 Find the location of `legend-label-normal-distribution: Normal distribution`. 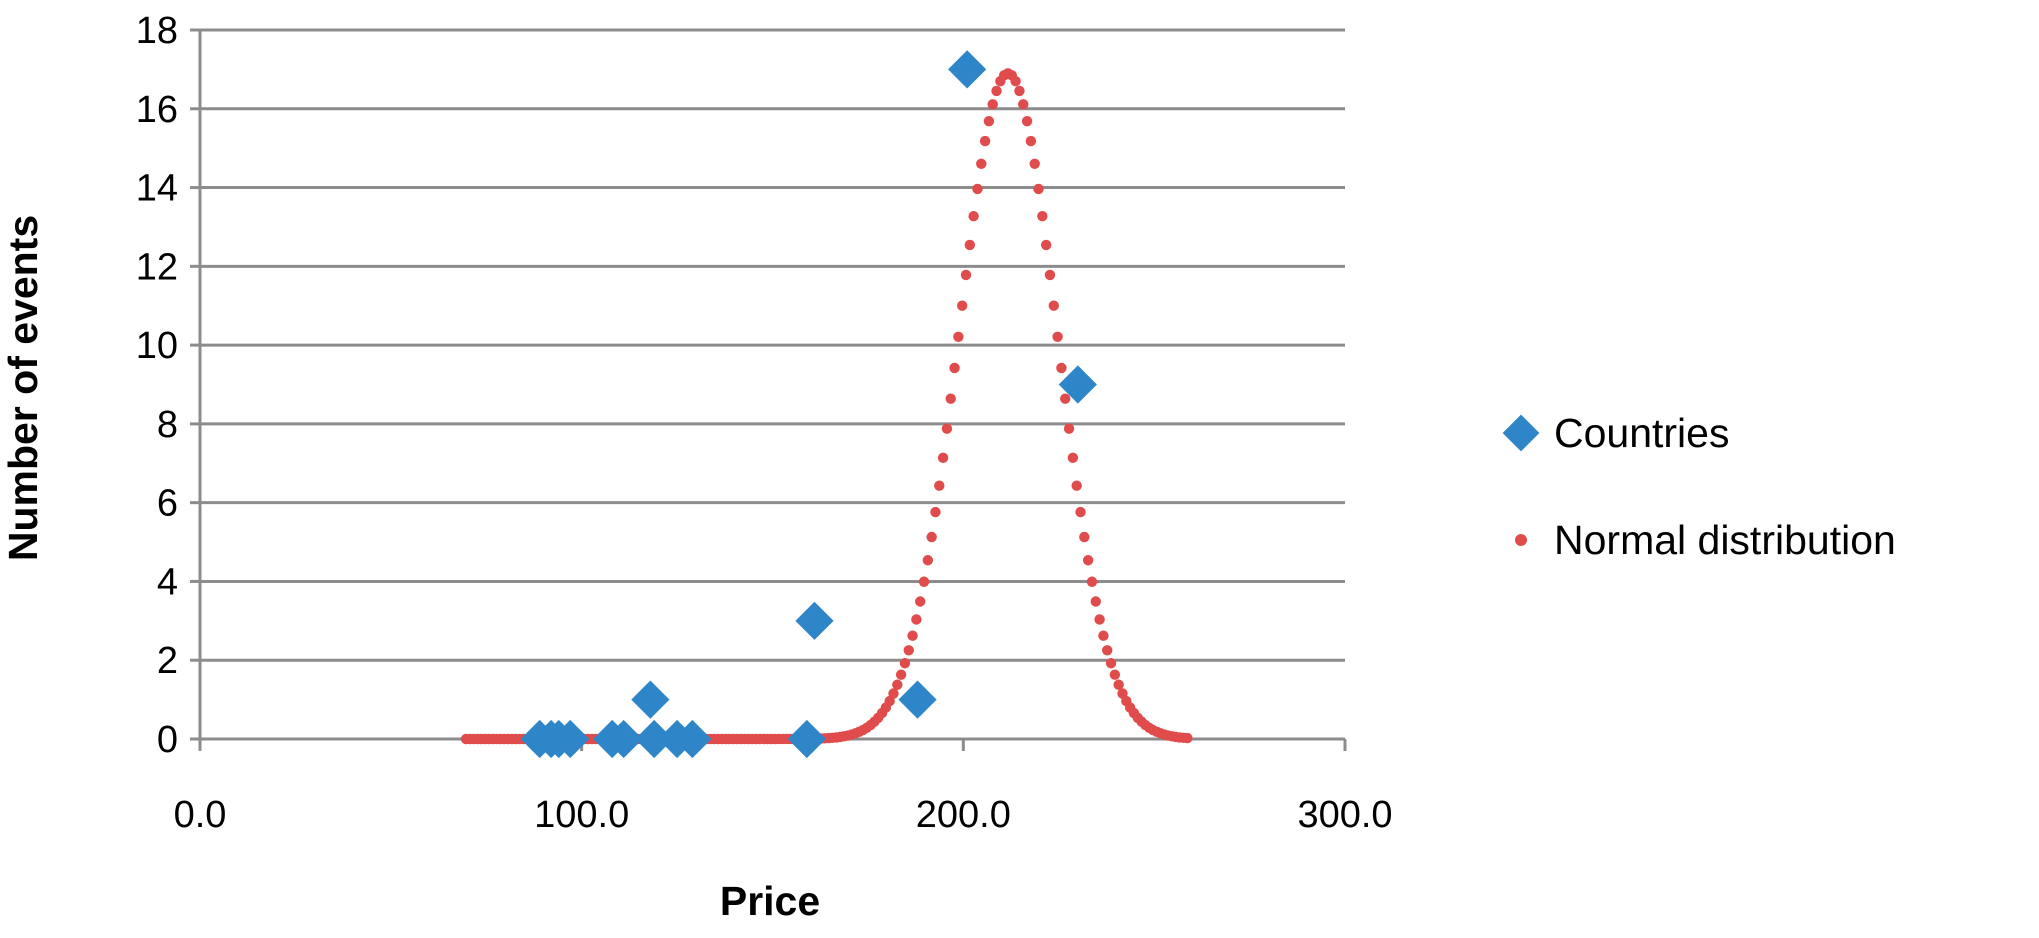

legend-label-normal-distribution: Normal distribution is located at coordinates (1725, 540).